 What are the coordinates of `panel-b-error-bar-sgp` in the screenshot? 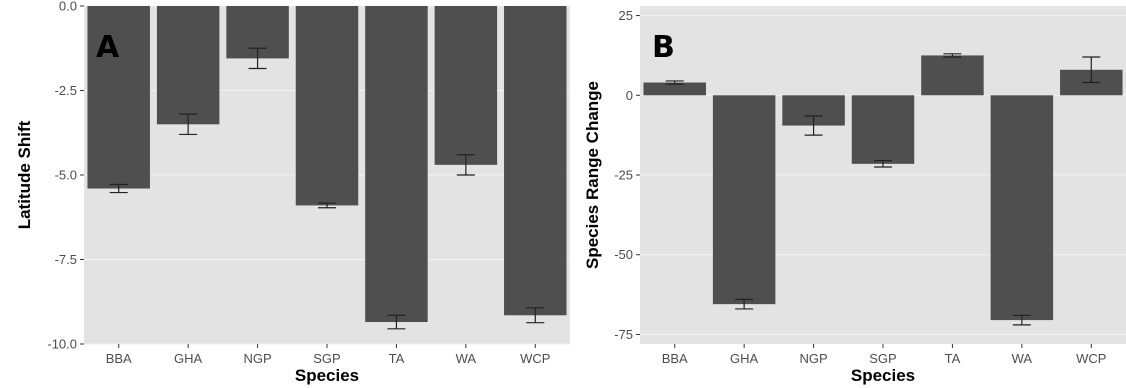 It's located at (883, 164).